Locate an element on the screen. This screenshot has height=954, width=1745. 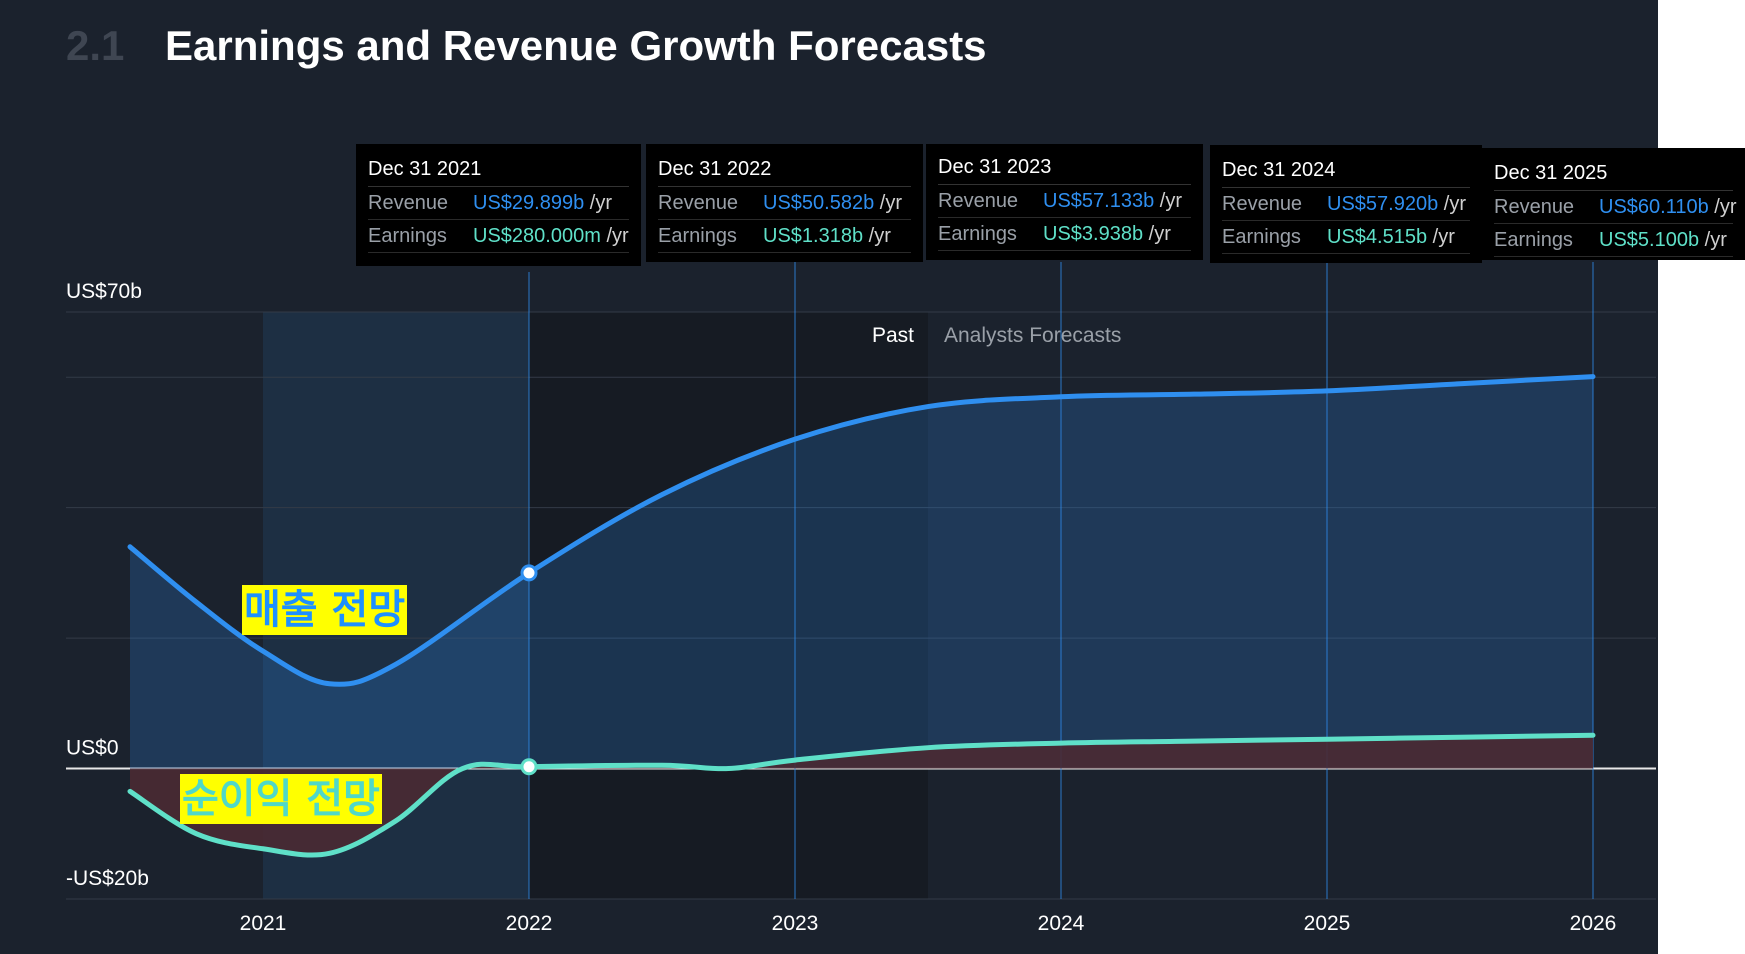
y-tick-label: US$70b is located at coordinates (104, 291).